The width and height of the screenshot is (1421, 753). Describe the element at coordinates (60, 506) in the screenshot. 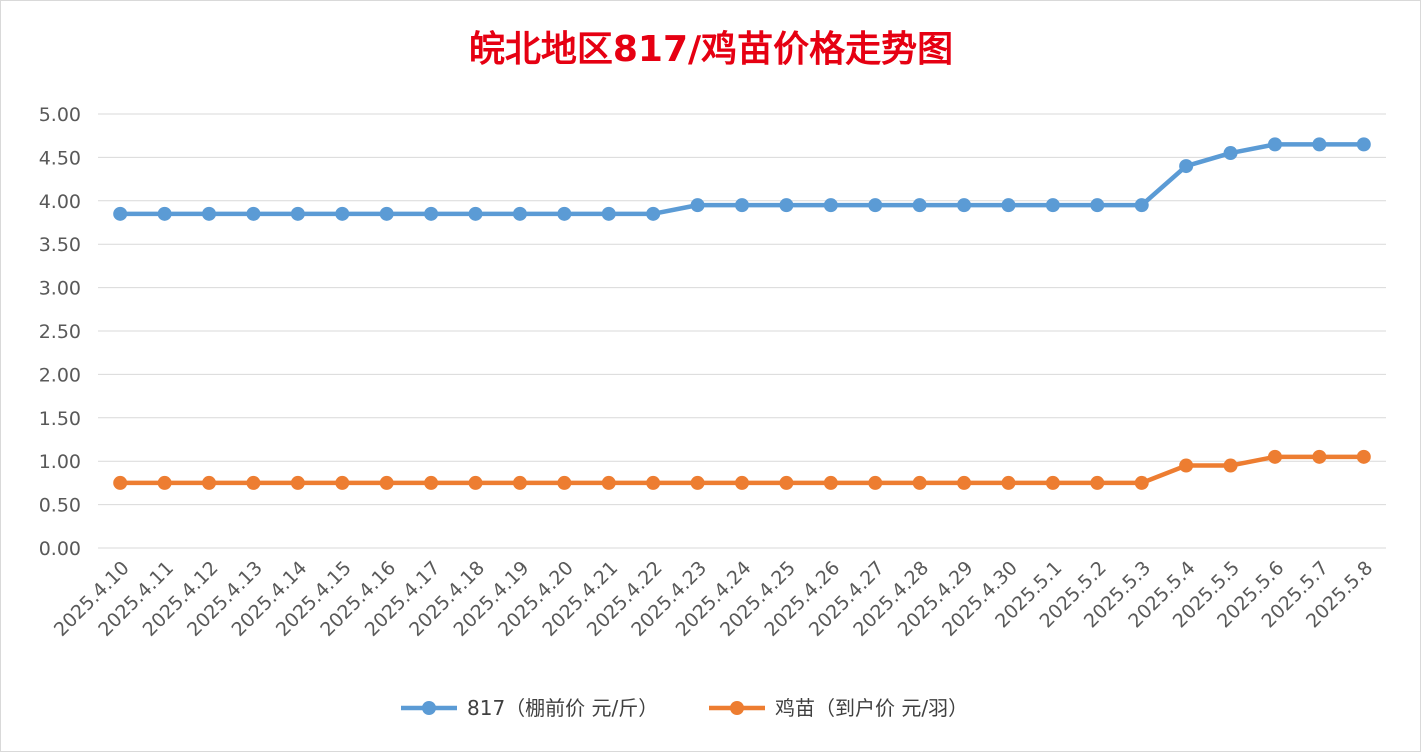

I see `y-tick-label: 0.50` at that location.